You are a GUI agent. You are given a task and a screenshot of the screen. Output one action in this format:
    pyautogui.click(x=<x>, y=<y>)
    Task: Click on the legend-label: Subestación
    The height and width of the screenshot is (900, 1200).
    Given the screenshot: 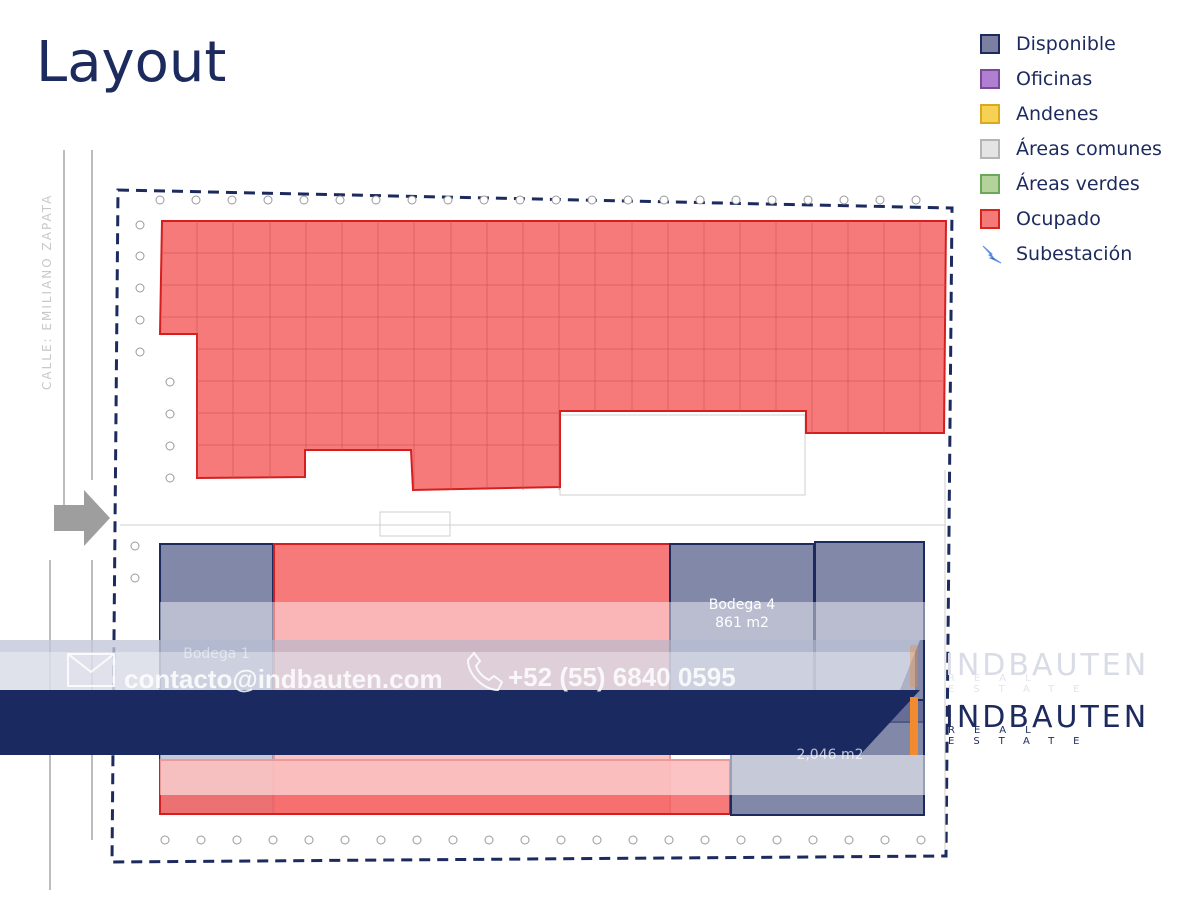 What is the action you would take?
    pyautogui.click(x=1074, y=253)
    